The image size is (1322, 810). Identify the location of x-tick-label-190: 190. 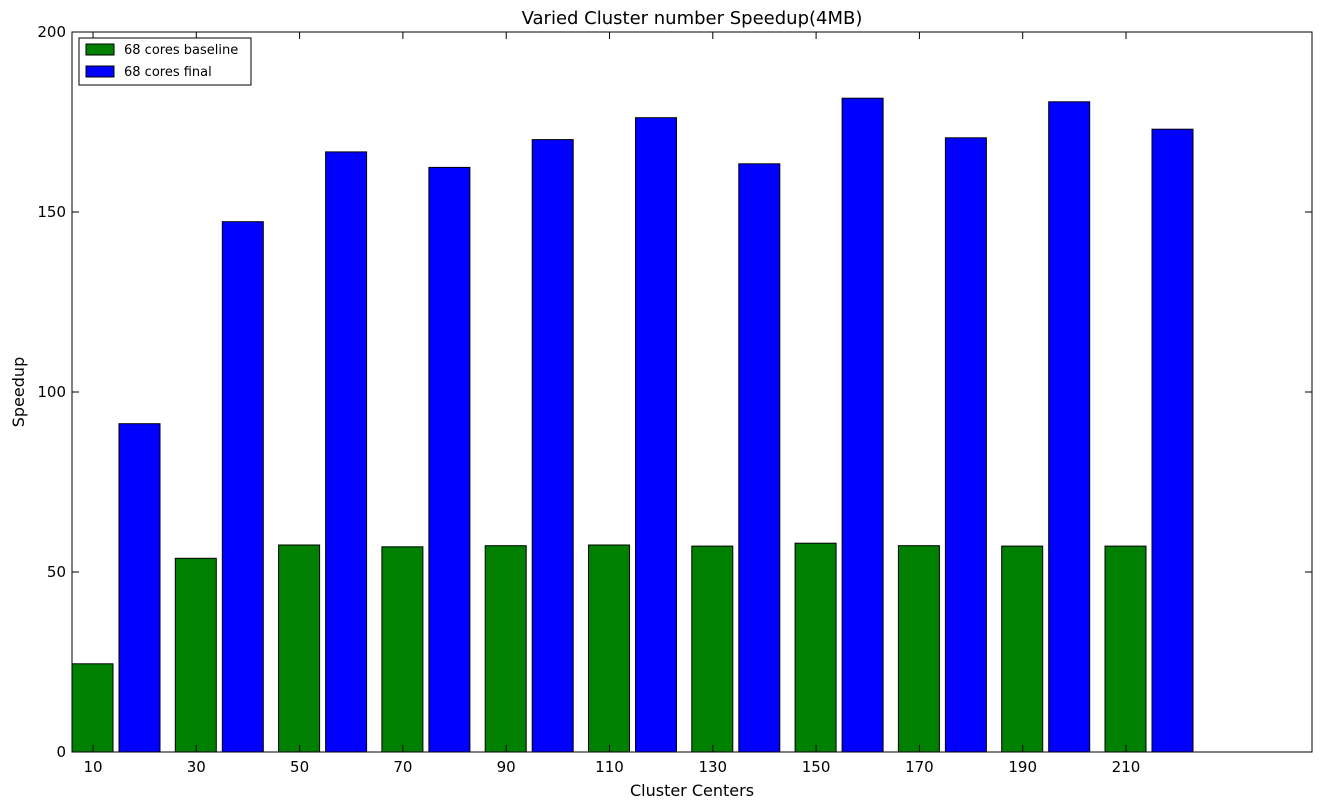
(1022, 767).